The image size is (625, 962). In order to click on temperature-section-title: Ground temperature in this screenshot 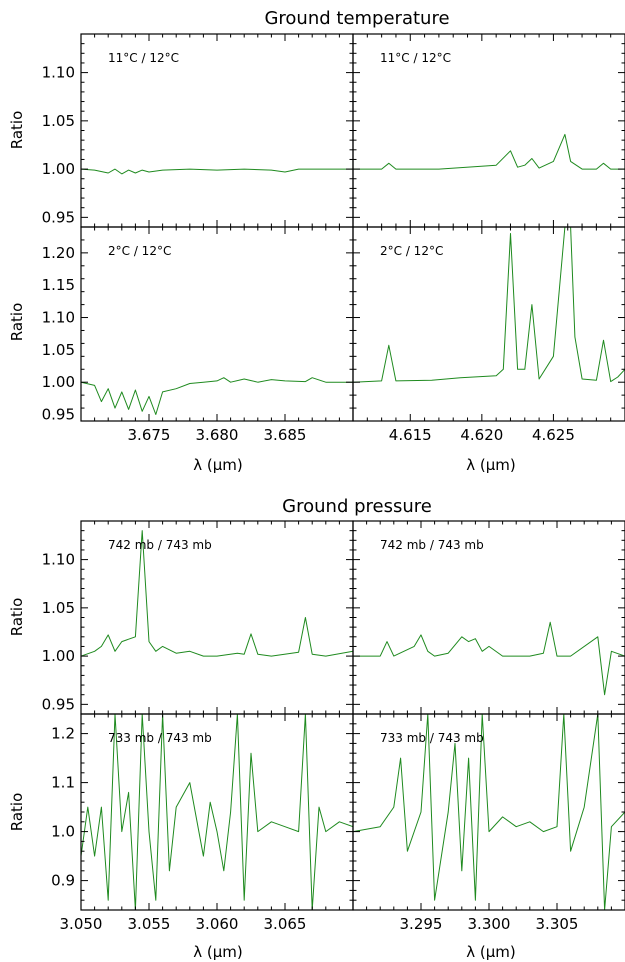, I will do `click(356, 18)`.